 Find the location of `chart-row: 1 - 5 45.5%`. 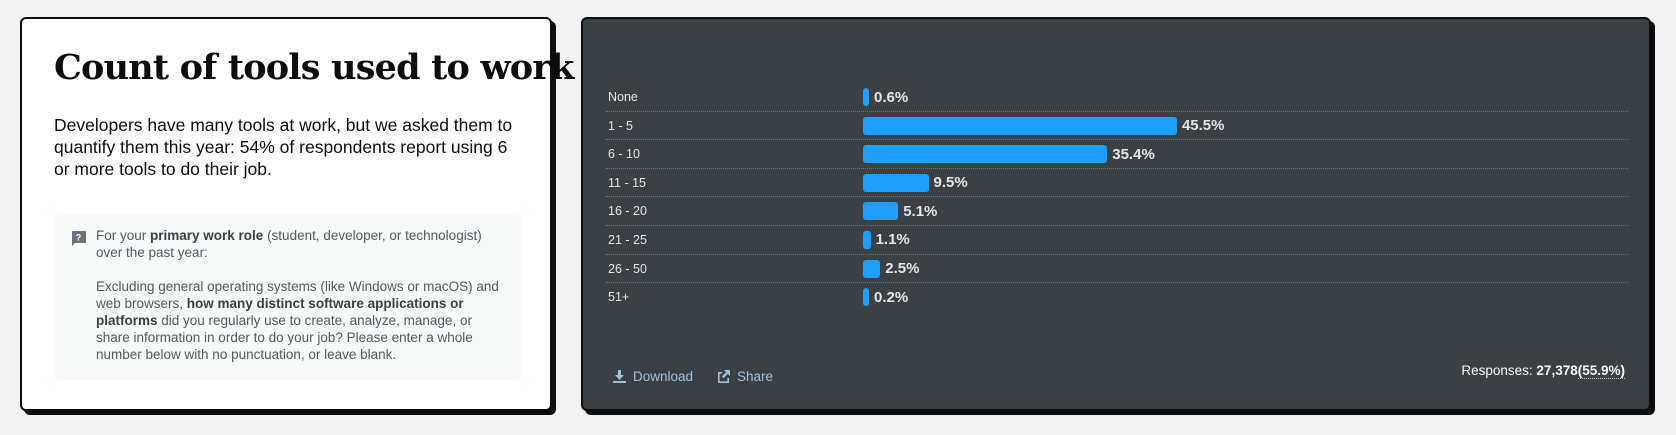

chart-row: 1 - 5 45.5% is located at coordinates (1117, 126).